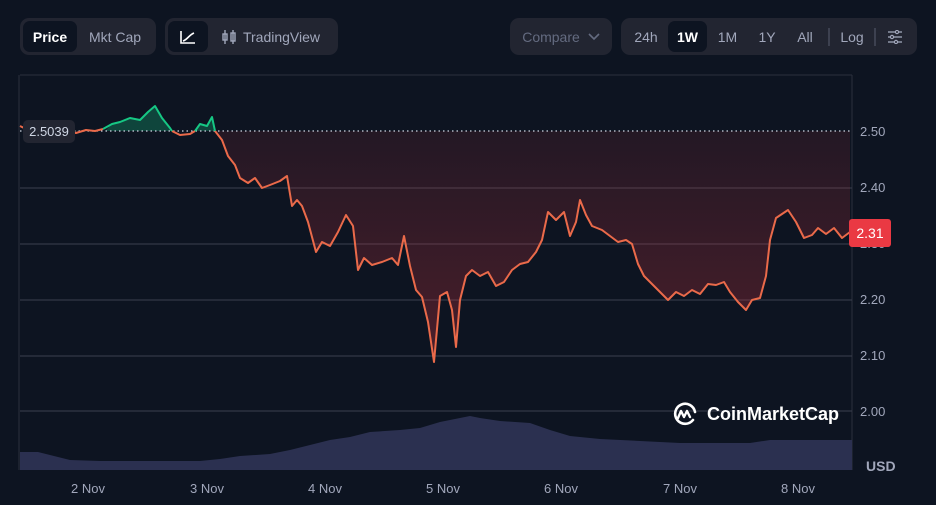  Describe the element at coordinates (49, 131) in the screenshot. I see `baseline-price-tag: 2.5039` at that location.